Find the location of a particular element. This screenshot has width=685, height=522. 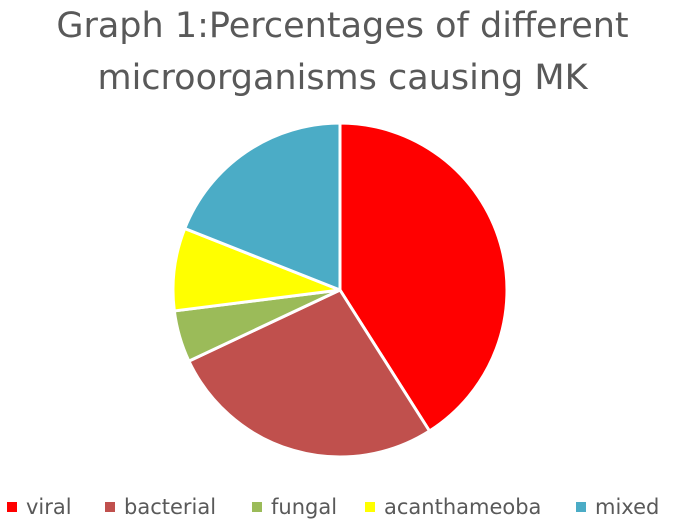

legend-item-bacterial: bacterial is located at coordinates (160, 507).